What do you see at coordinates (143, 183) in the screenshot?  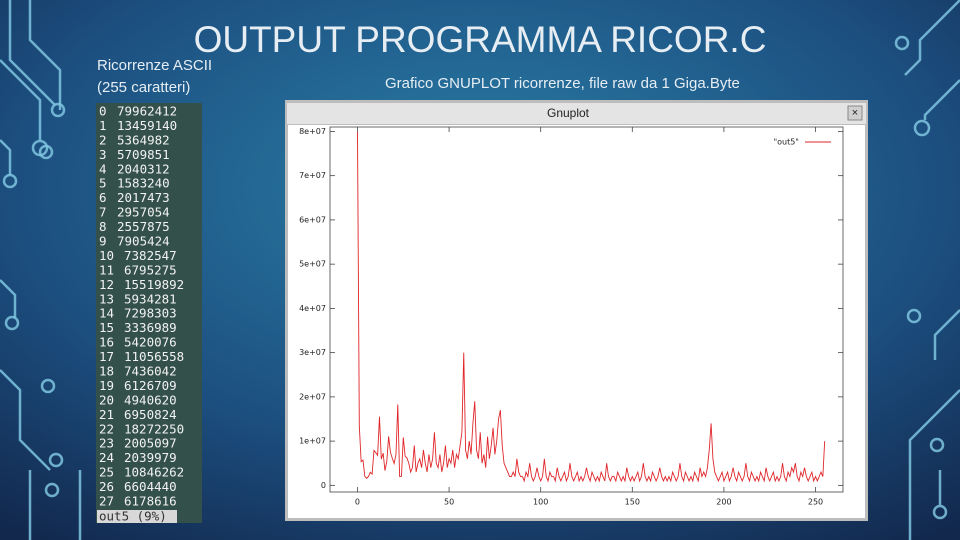 I see `terminal-value: 1583240` at bounding box center [143, 183].